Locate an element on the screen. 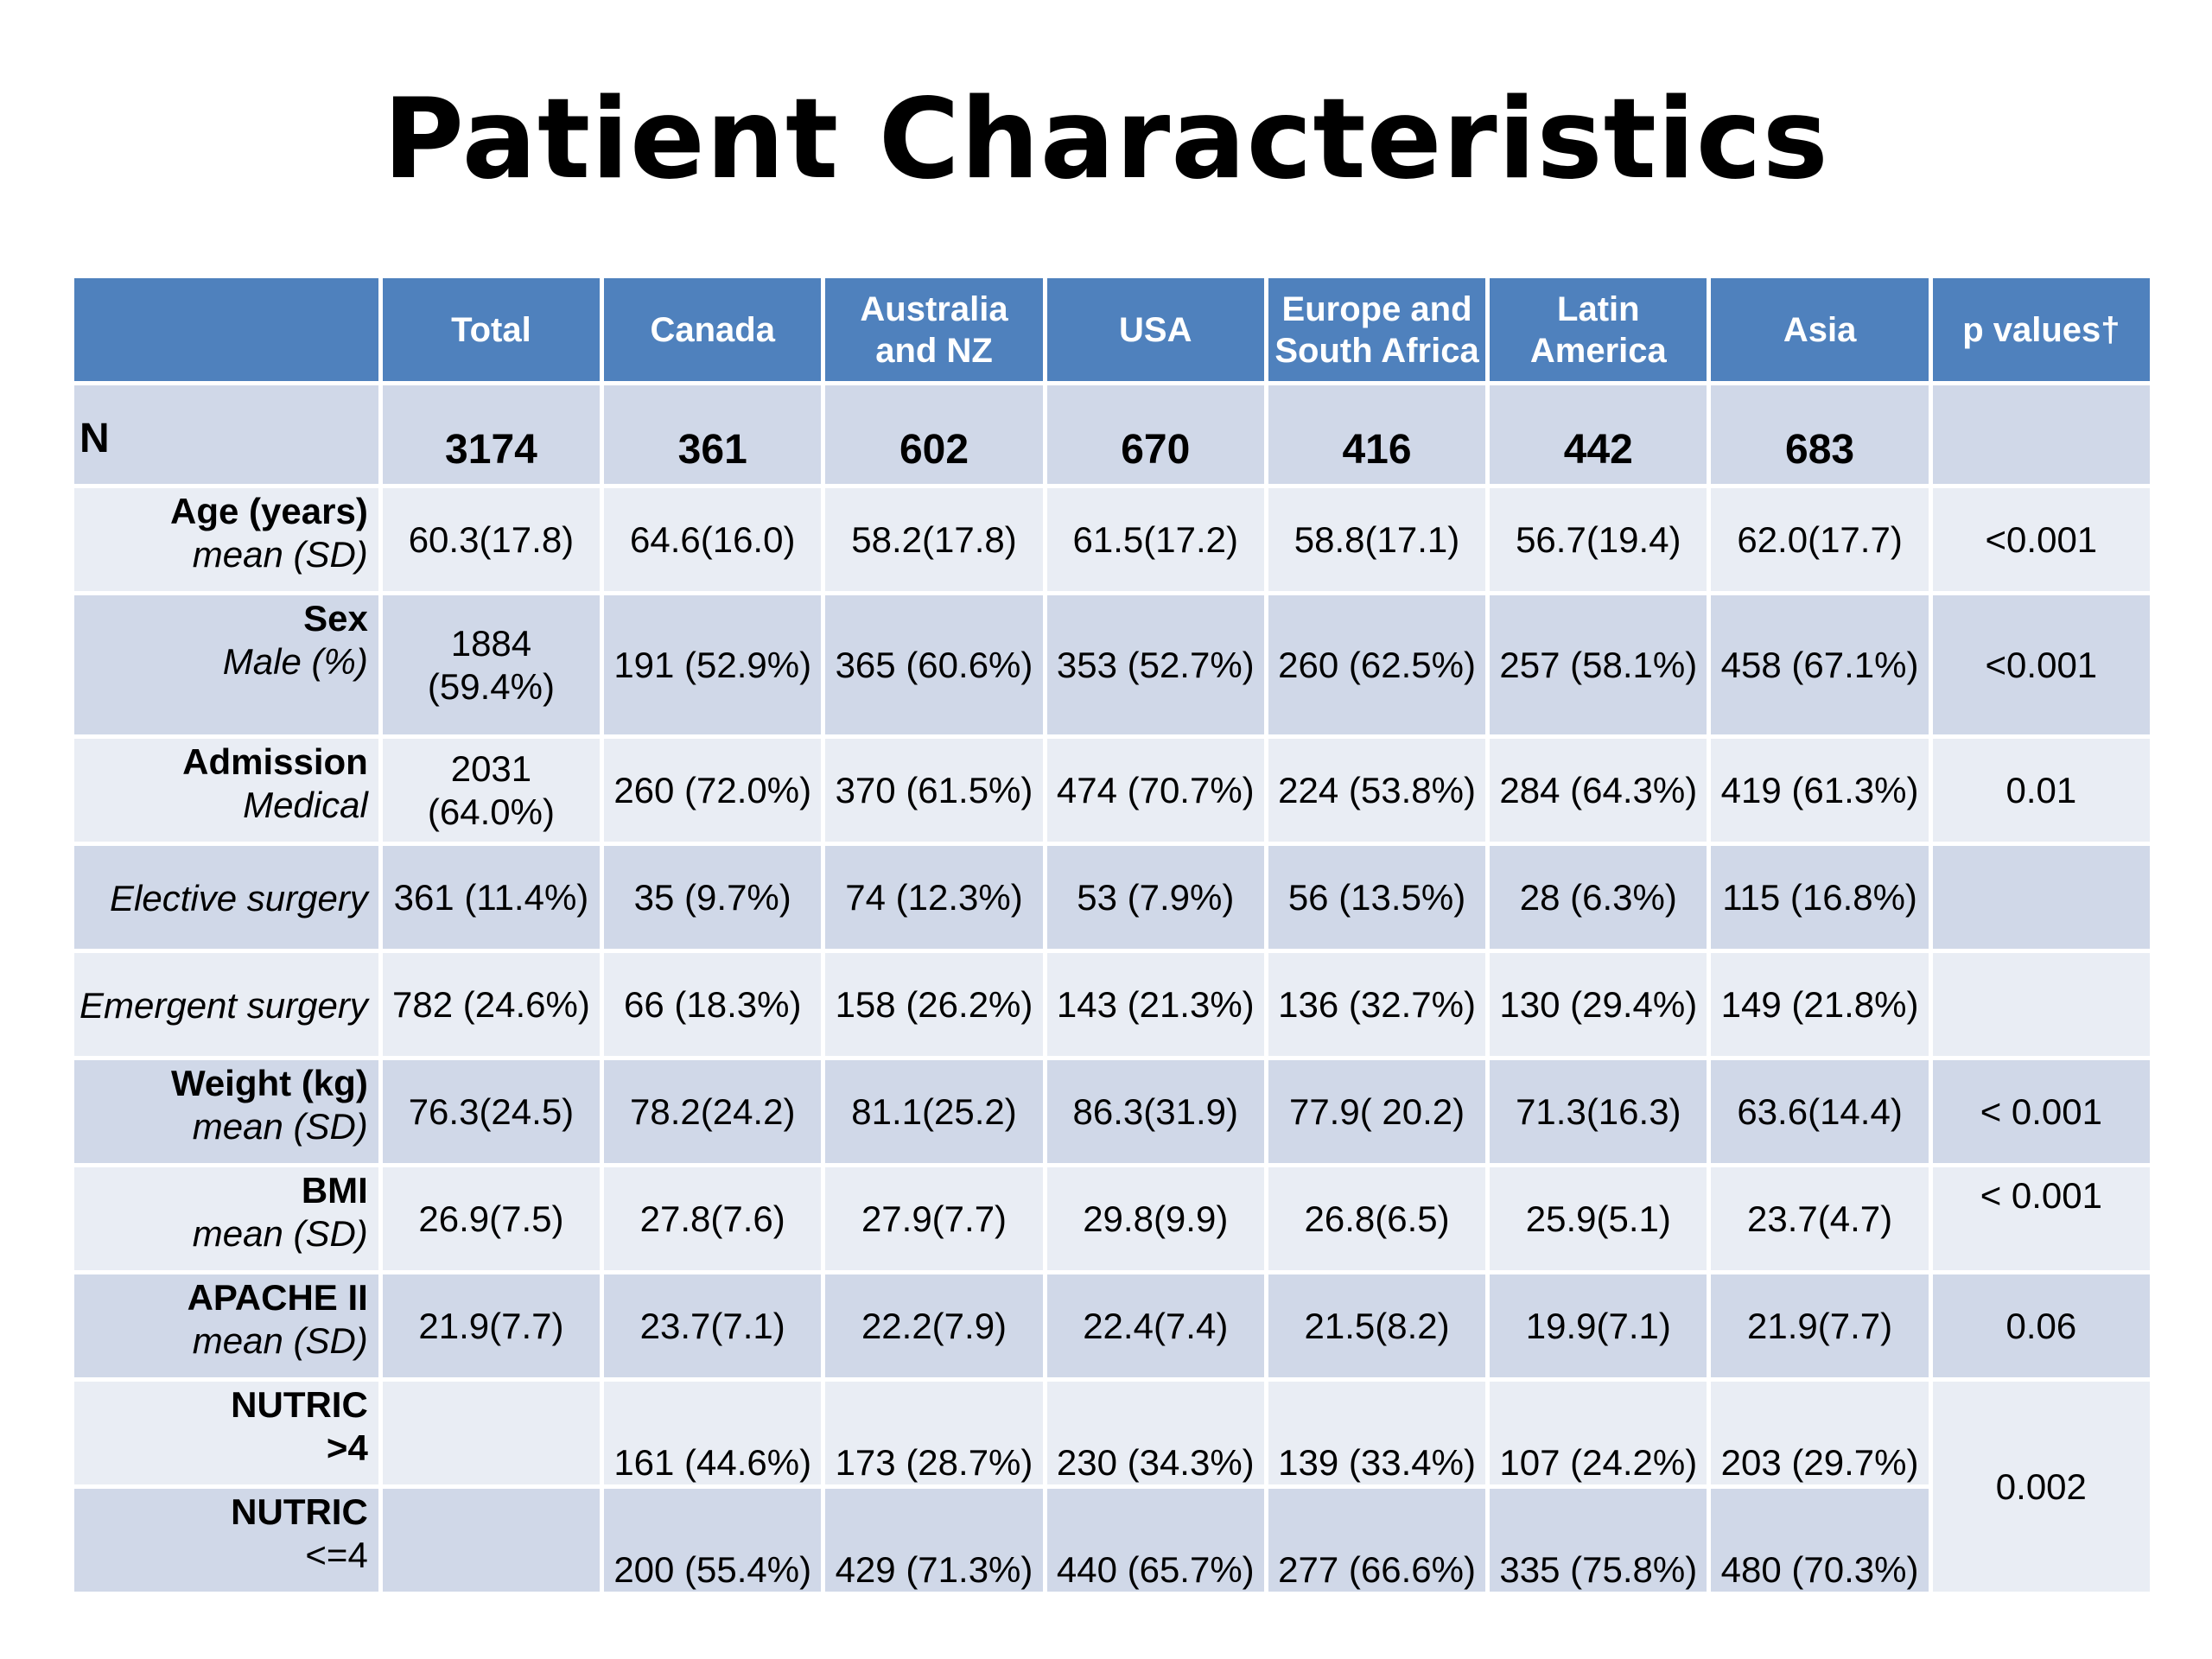 This screenshot has height=1659, width=2212. row-label: Sex Male (%) is located at coordinates (226, 664).